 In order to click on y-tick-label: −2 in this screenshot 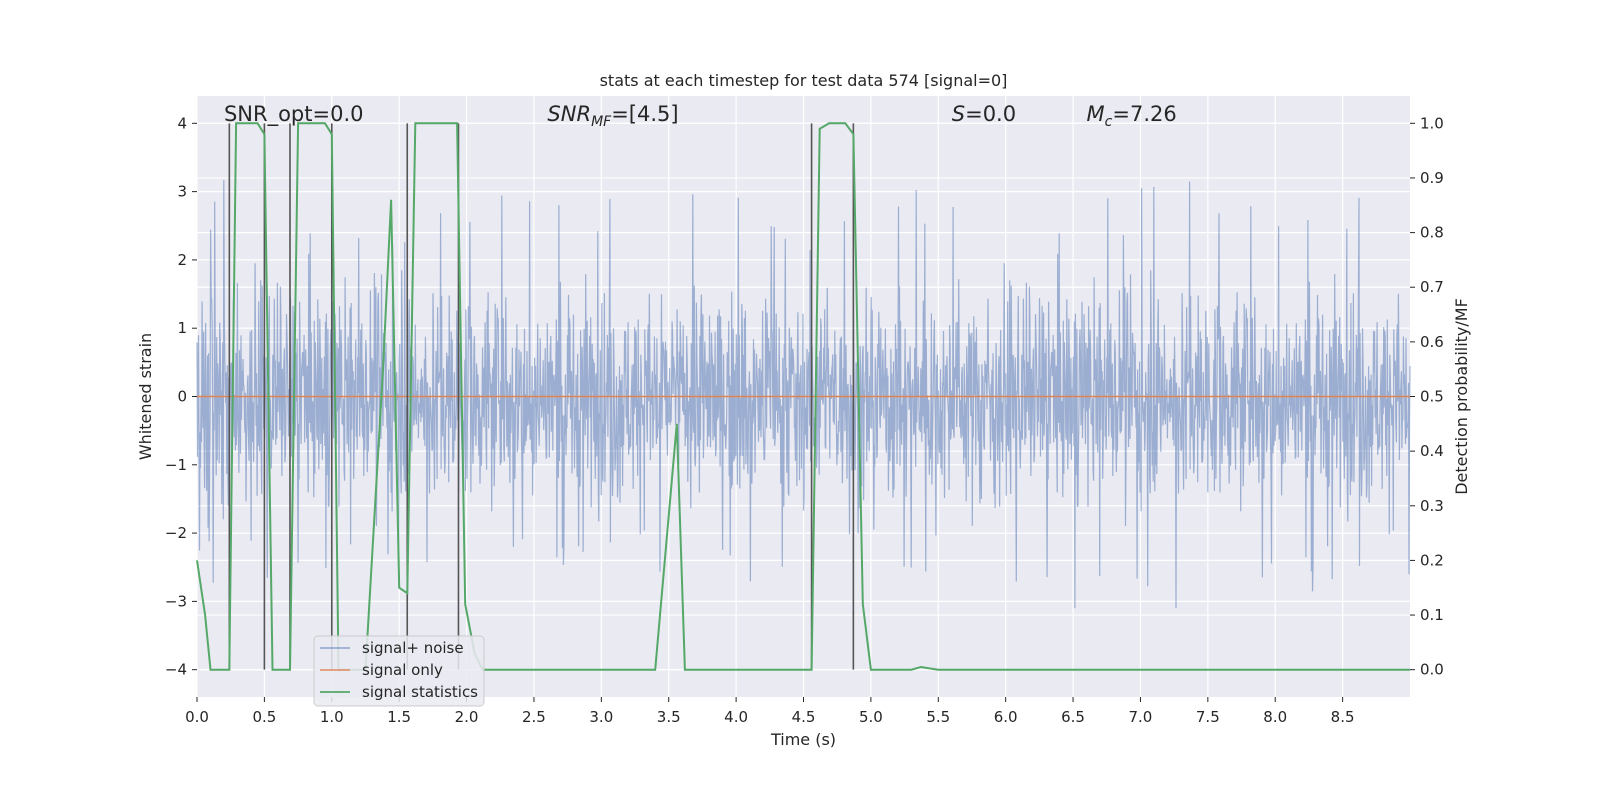, I will do `click(176, 533)`.